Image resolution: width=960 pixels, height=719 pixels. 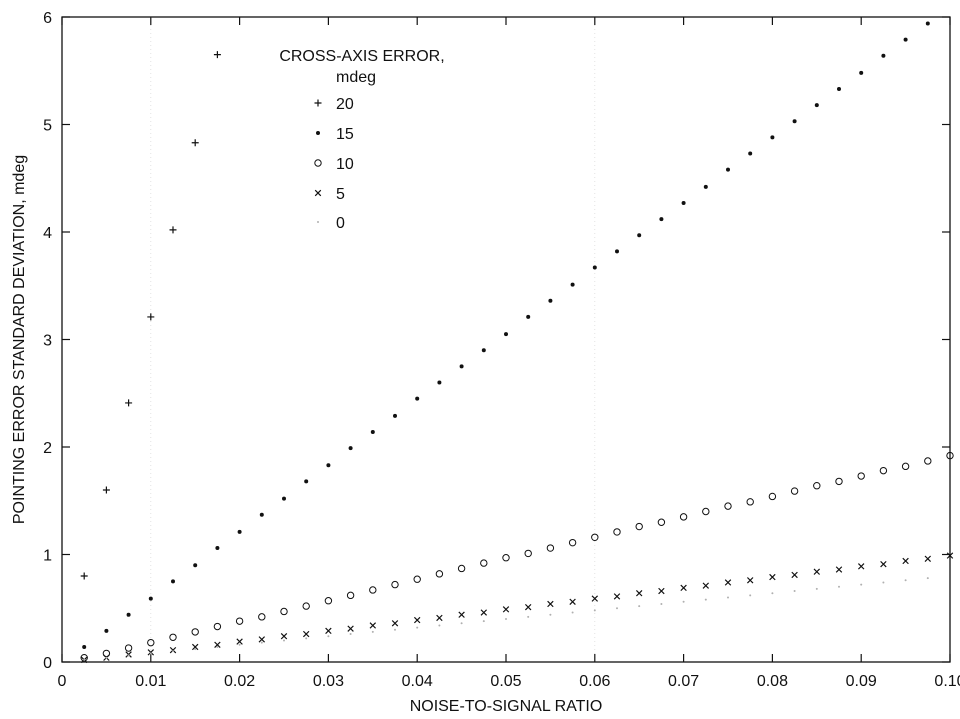 What do you see at coordinates (239, 681) in the screenshot?
I see `x-tick-label: 0.02` at bounding box center [239, 681].